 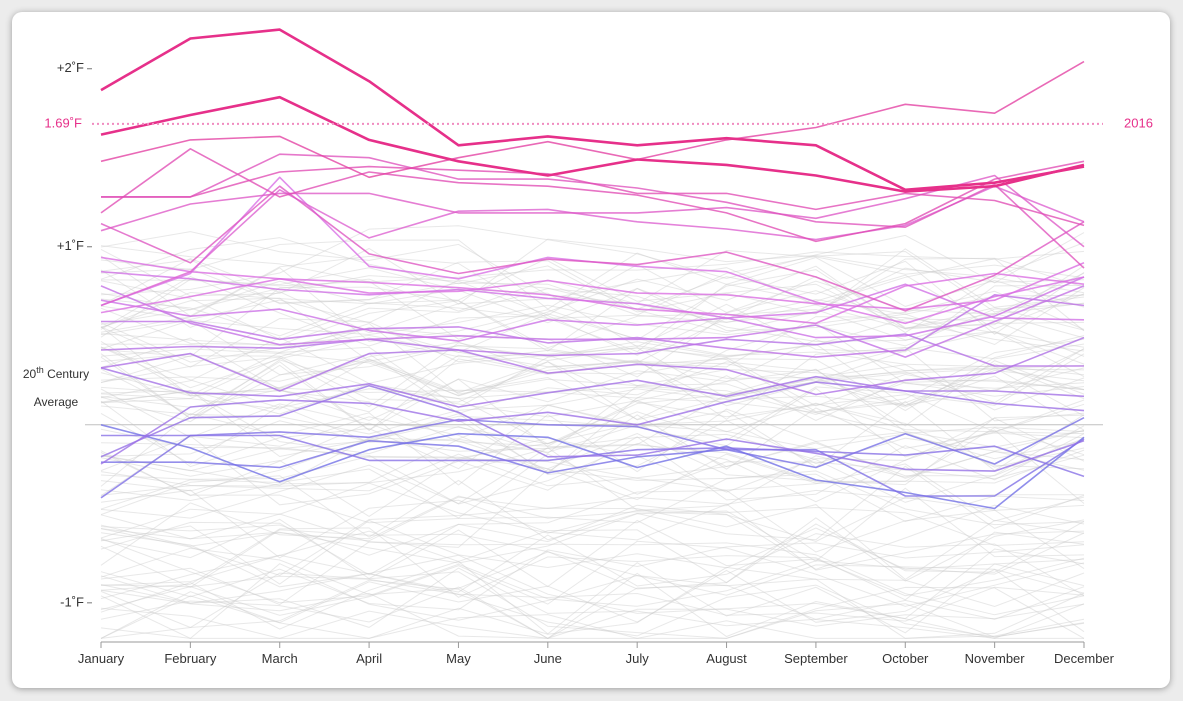 I want to click on x-tick-label: October, so click(x=905, y=658).